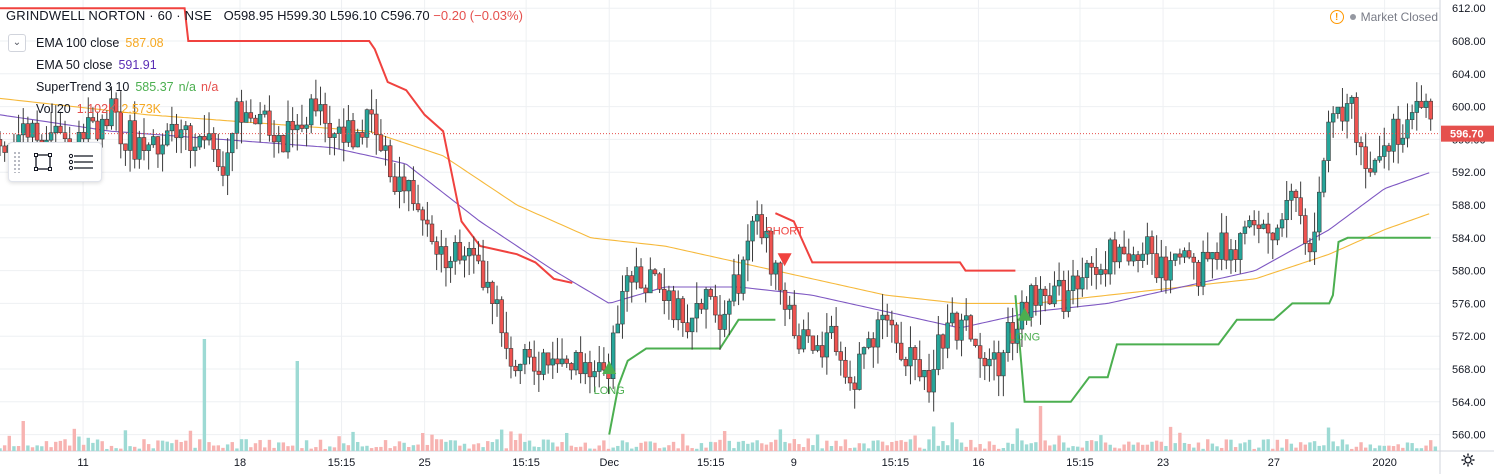 Image resolution: width=1494 pixels, height=474 pixels. Describe the element at coordinates (17, 43) in the screenshot. I see `chevron-down-icon: ⌄` at that location.